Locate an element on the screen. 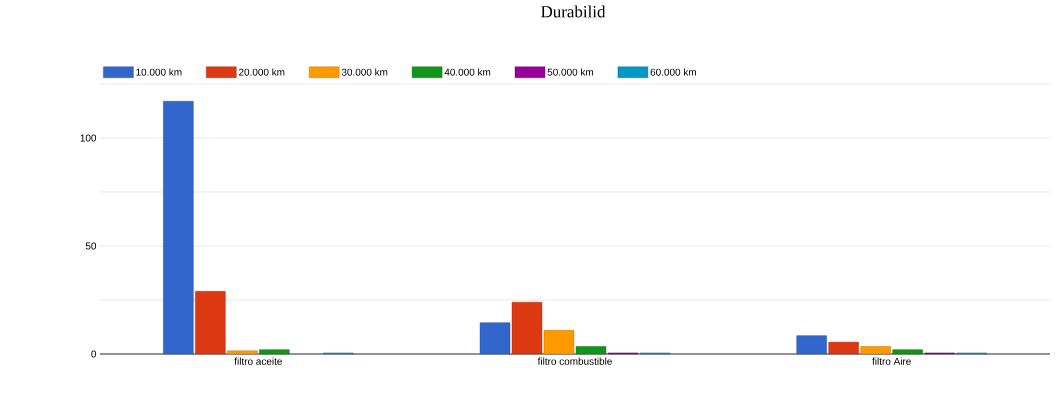 The width and height of the screenshot is (1060, 416). legend-label: 60.000 km is located at coordinates (673, 72).